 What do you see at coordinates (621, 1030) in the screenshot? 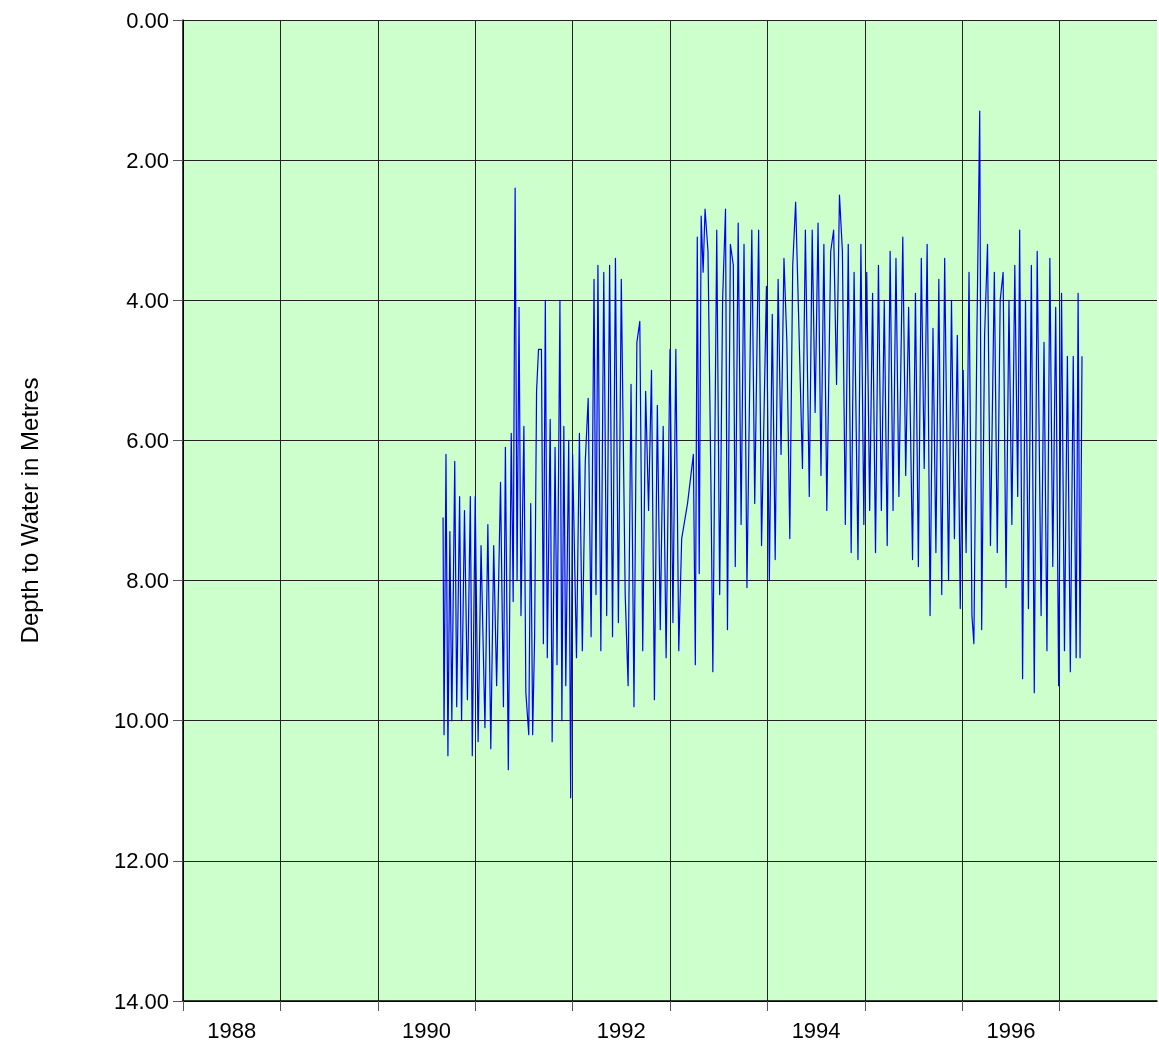
I see `x-tick-label: 1992` at bounding box center [621, 1030].